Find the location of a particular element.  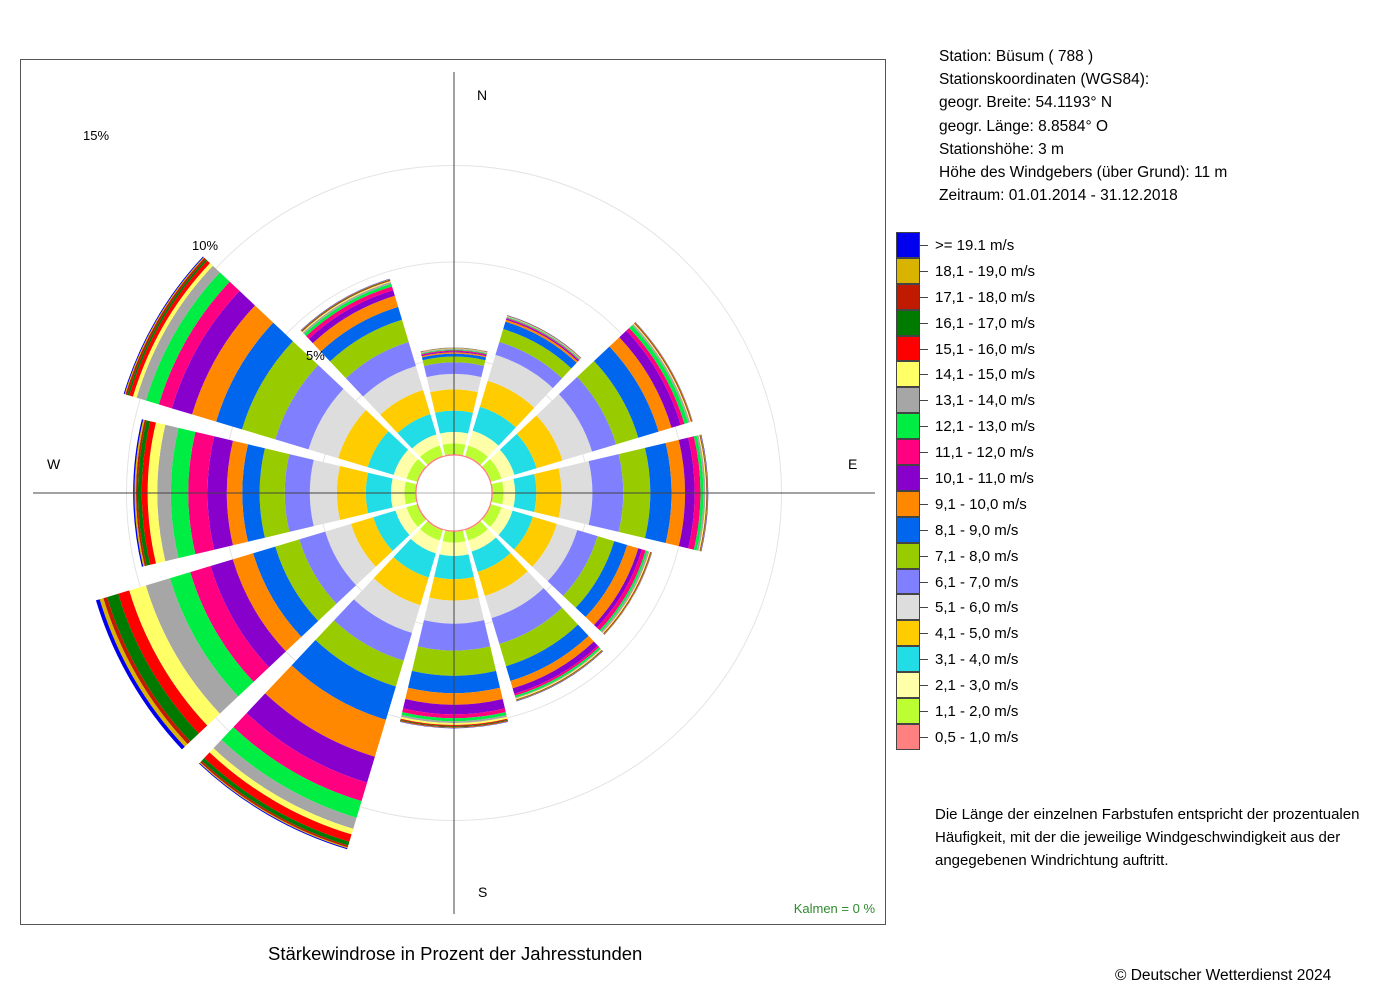

ring-label-15: 15% is located at coordinates (96, 135).